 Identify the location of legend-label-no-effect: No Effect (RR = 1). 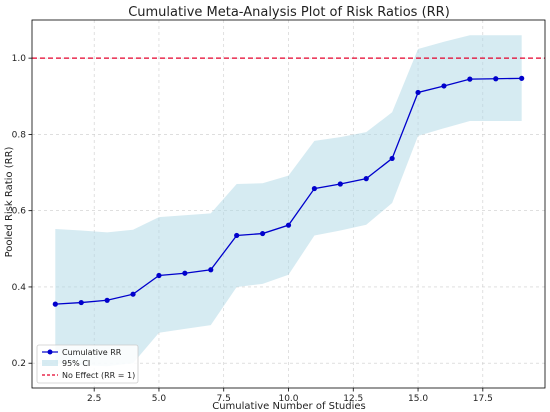
(98, 375).